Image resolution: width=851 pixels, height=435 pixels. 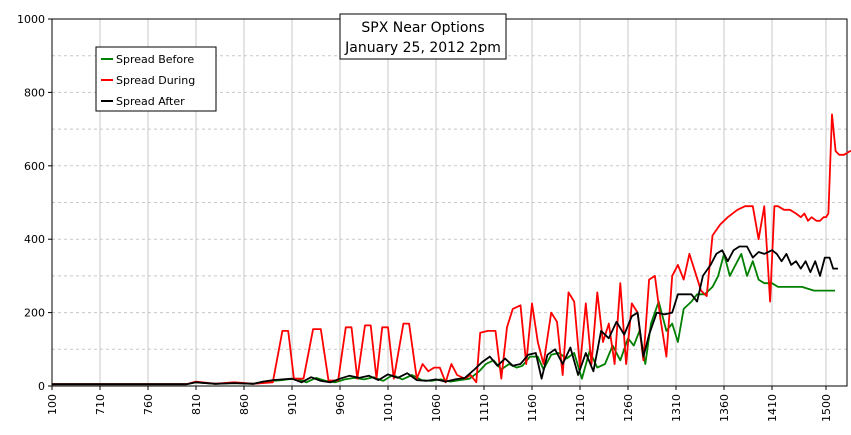 I want to click on chart-title: SPX Near Options, so click(x=422, y=28).